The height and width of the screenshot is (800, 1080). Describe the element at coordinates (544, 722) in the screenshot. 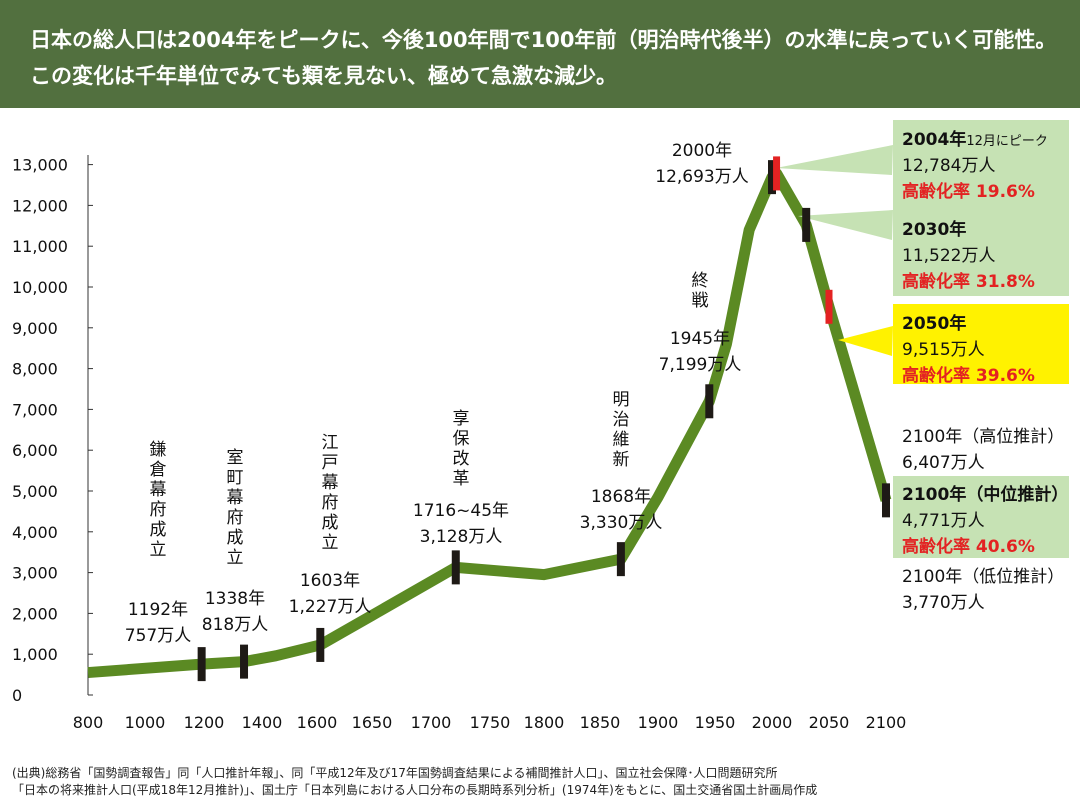

I see `x-tick-label: 1800` at that location.